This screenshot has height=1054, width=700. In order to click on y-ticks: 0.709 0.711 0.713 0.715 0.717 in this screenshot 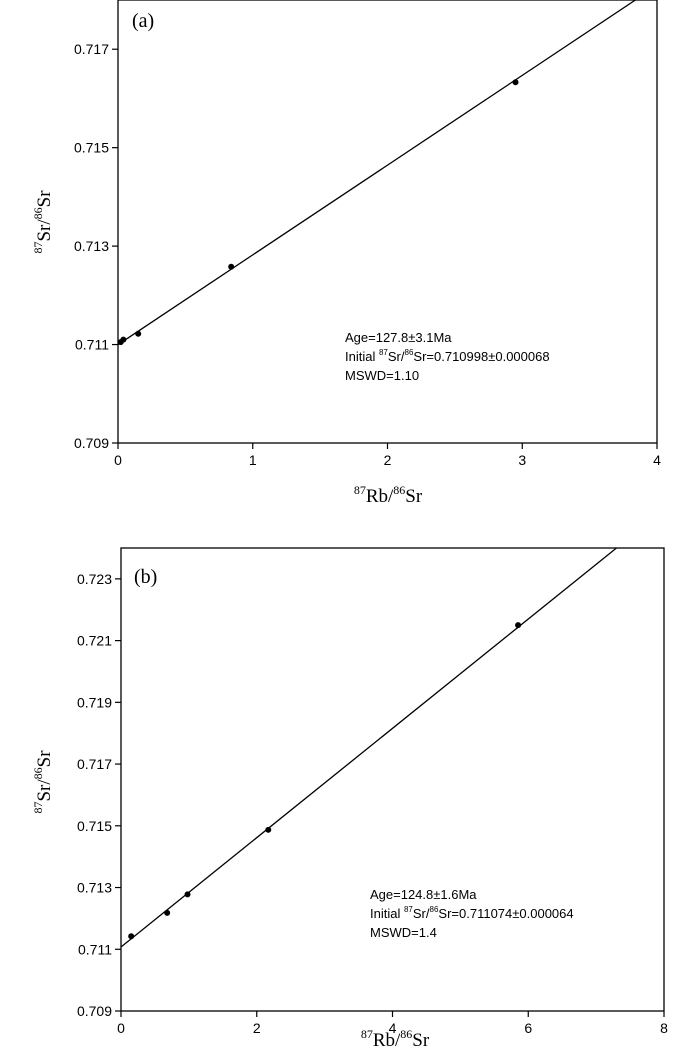, I will do `click(96, 246)`.